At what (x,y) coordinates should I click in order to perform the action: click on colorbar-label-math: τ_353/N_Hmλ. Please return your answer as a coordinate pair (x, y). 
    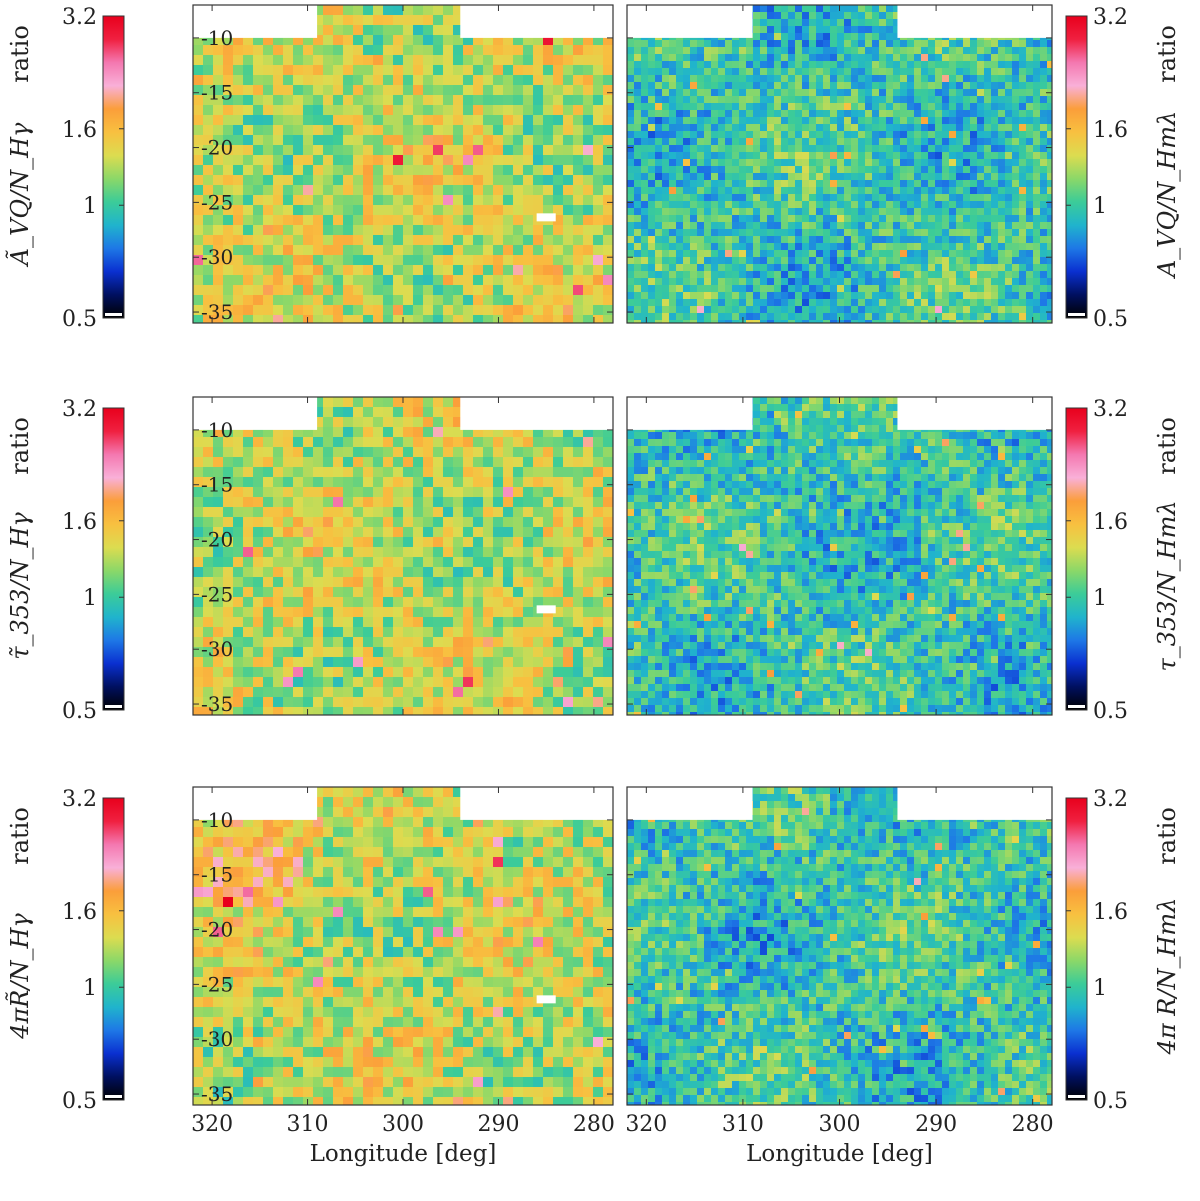
    Looking at the image, I should click on (1167, 585).